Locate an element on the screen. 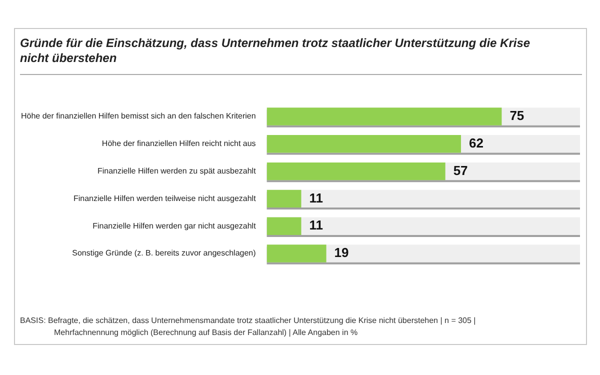 Image resolution: width=600 pixels, height=375 pixels. y-tick-label: Höhe der finanziellen Hilfen reicht nicht aus is located at coordinates (179, 143).